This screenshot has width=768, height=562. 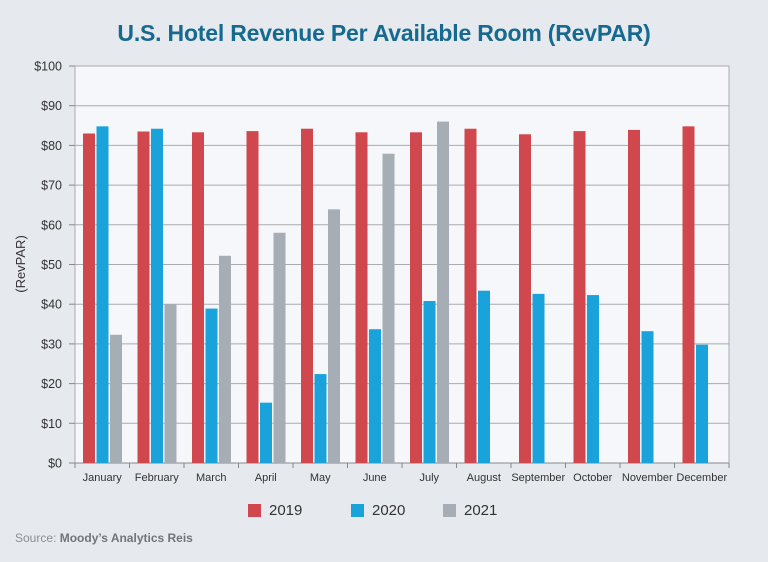 I want to click on legend: 2019 2020 2021, so click(x=384, y=513).